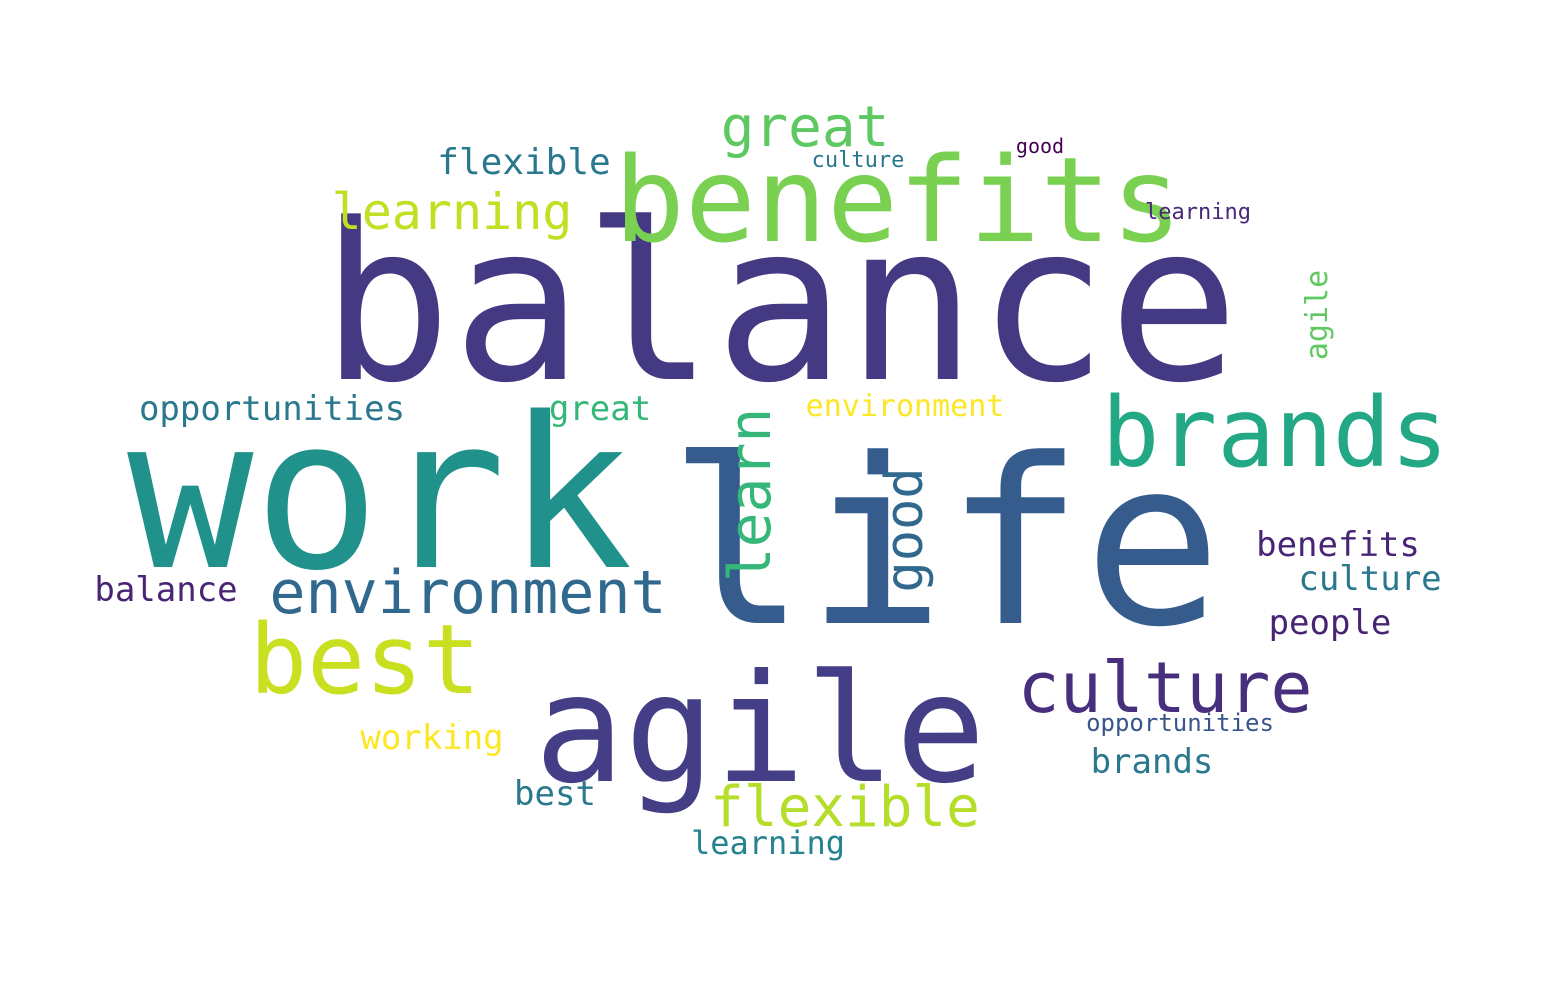 The width and height of the screenshot is (1556, 986). Describe the element at coordinates (380, 494) in the screenshot. I see `word-work-main: work` at that location.